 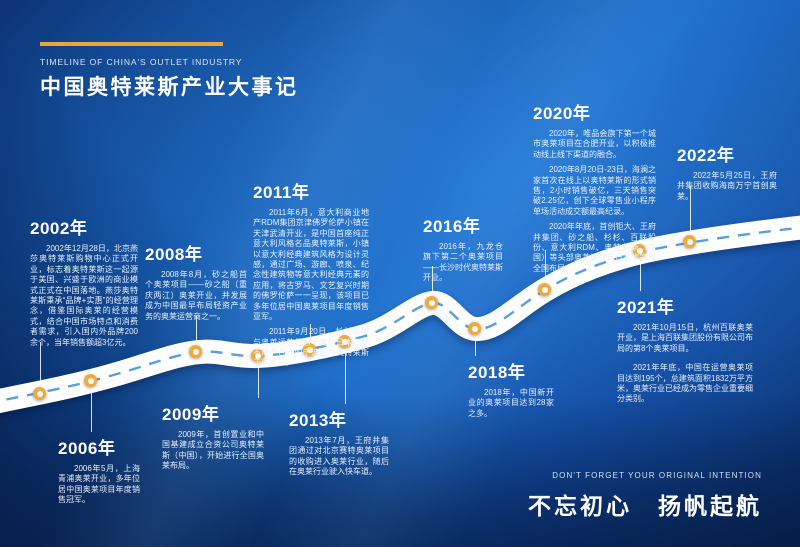 What do you see at coordinates (39, 393) in the screenshot?
I see `timeline-marker-2002` at bounding box center [39, 393].